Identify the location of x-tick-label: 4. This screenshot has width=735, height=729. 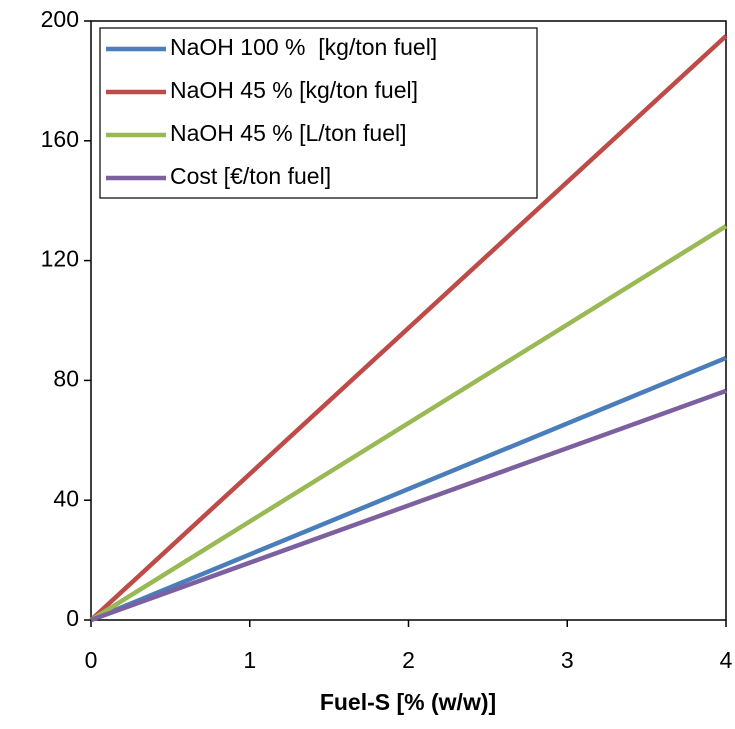
(726, 660).